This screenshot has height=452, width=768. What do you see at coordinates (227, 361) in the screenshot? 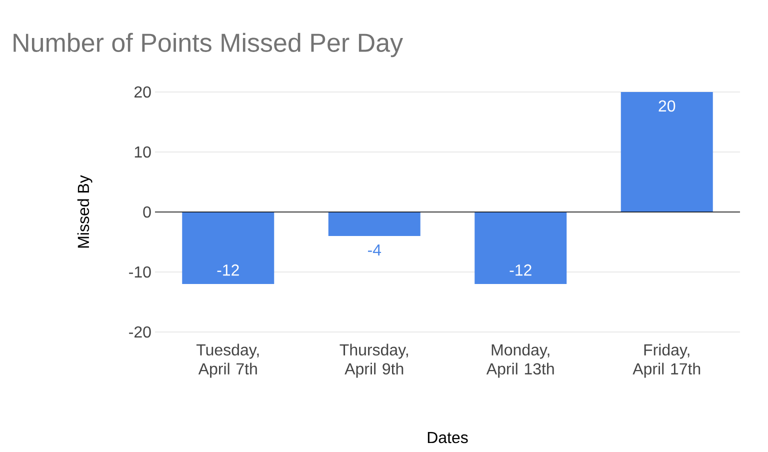
I see `x-tick-label: Tuesday, April 7th` at bounding box center [227, 361].